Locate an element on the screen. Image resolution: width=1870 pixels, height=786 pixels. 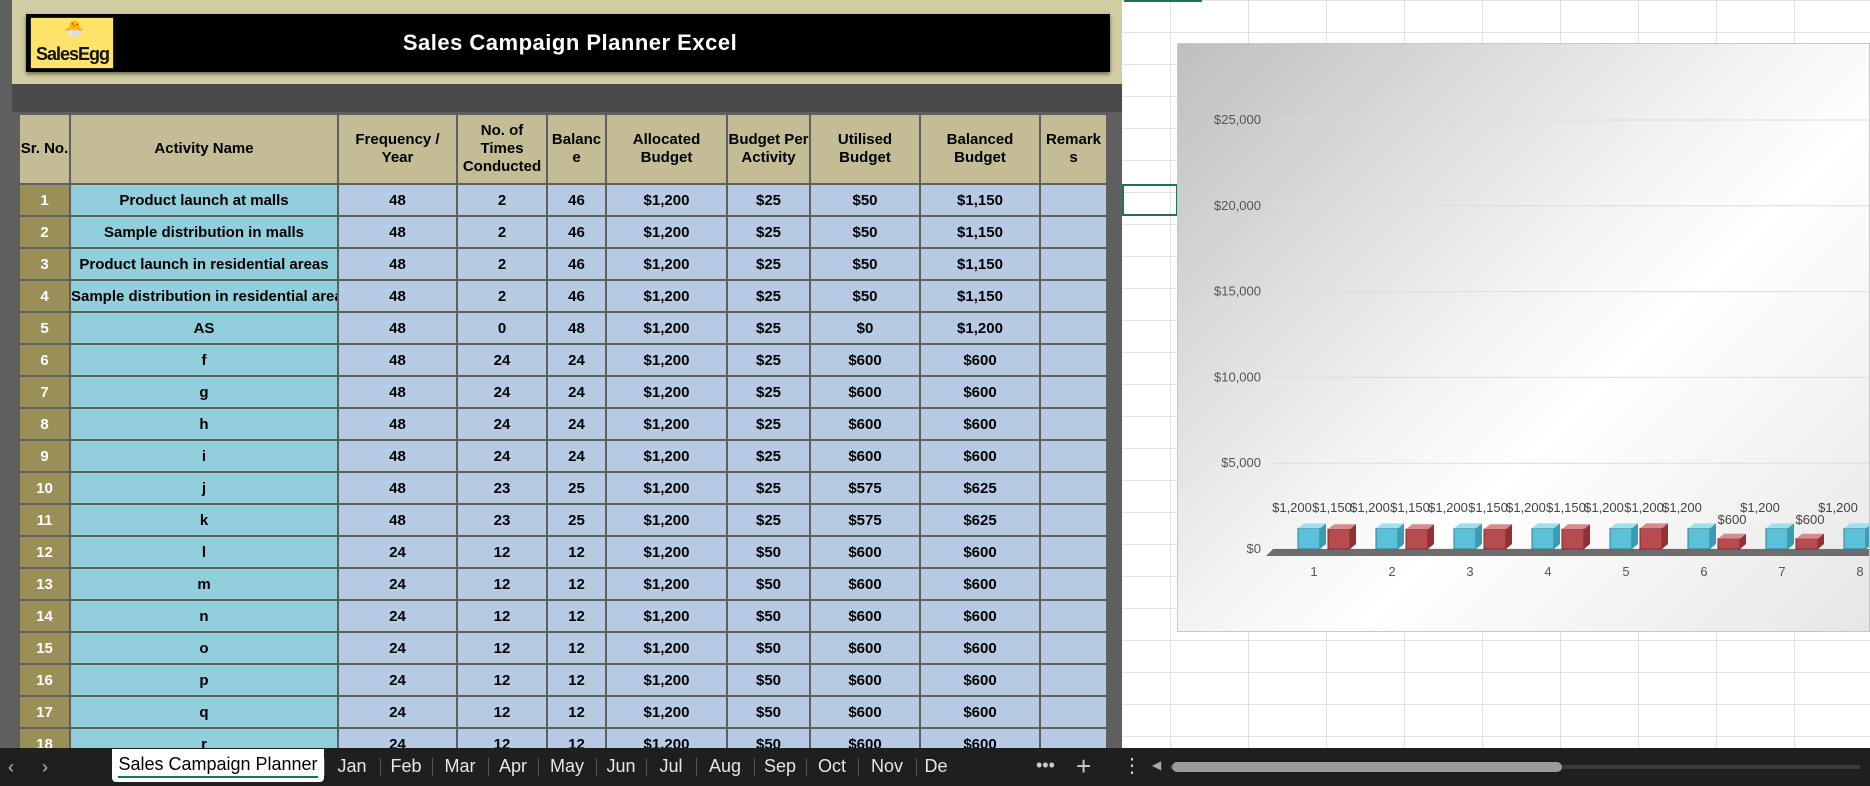
cell-sr-no: 16 is located at coordinates (44, 680).